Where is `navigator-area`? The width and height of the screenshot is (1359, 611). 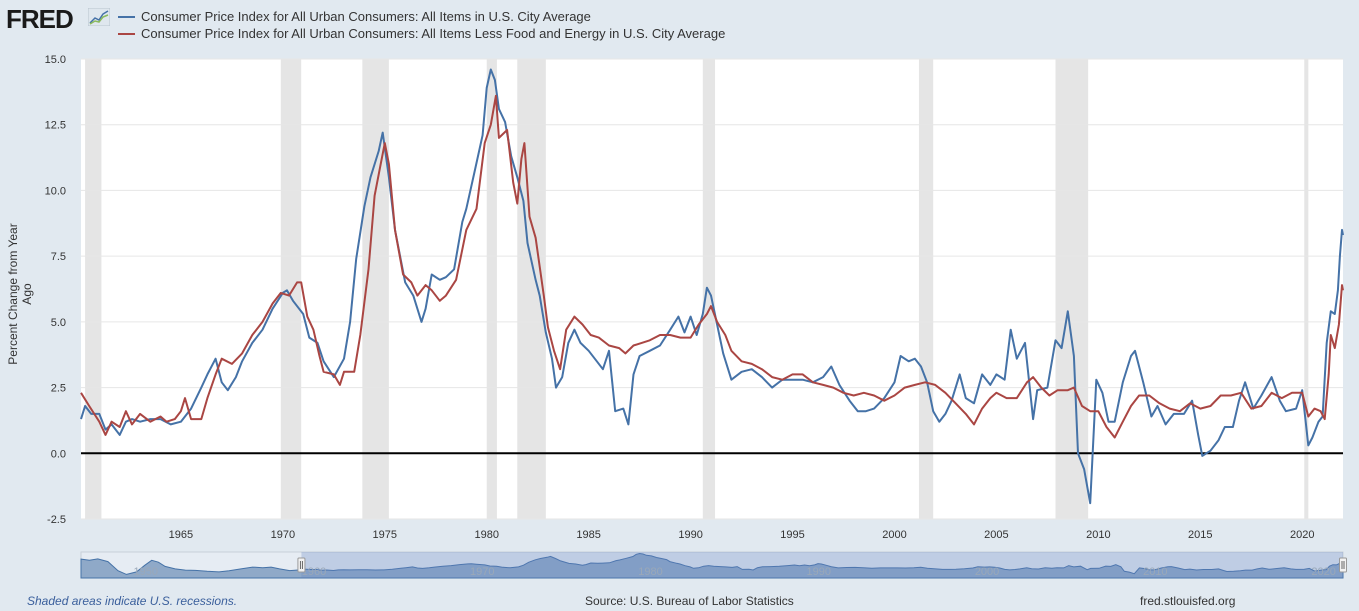
navigator-area is located at coordinates (712, 565).